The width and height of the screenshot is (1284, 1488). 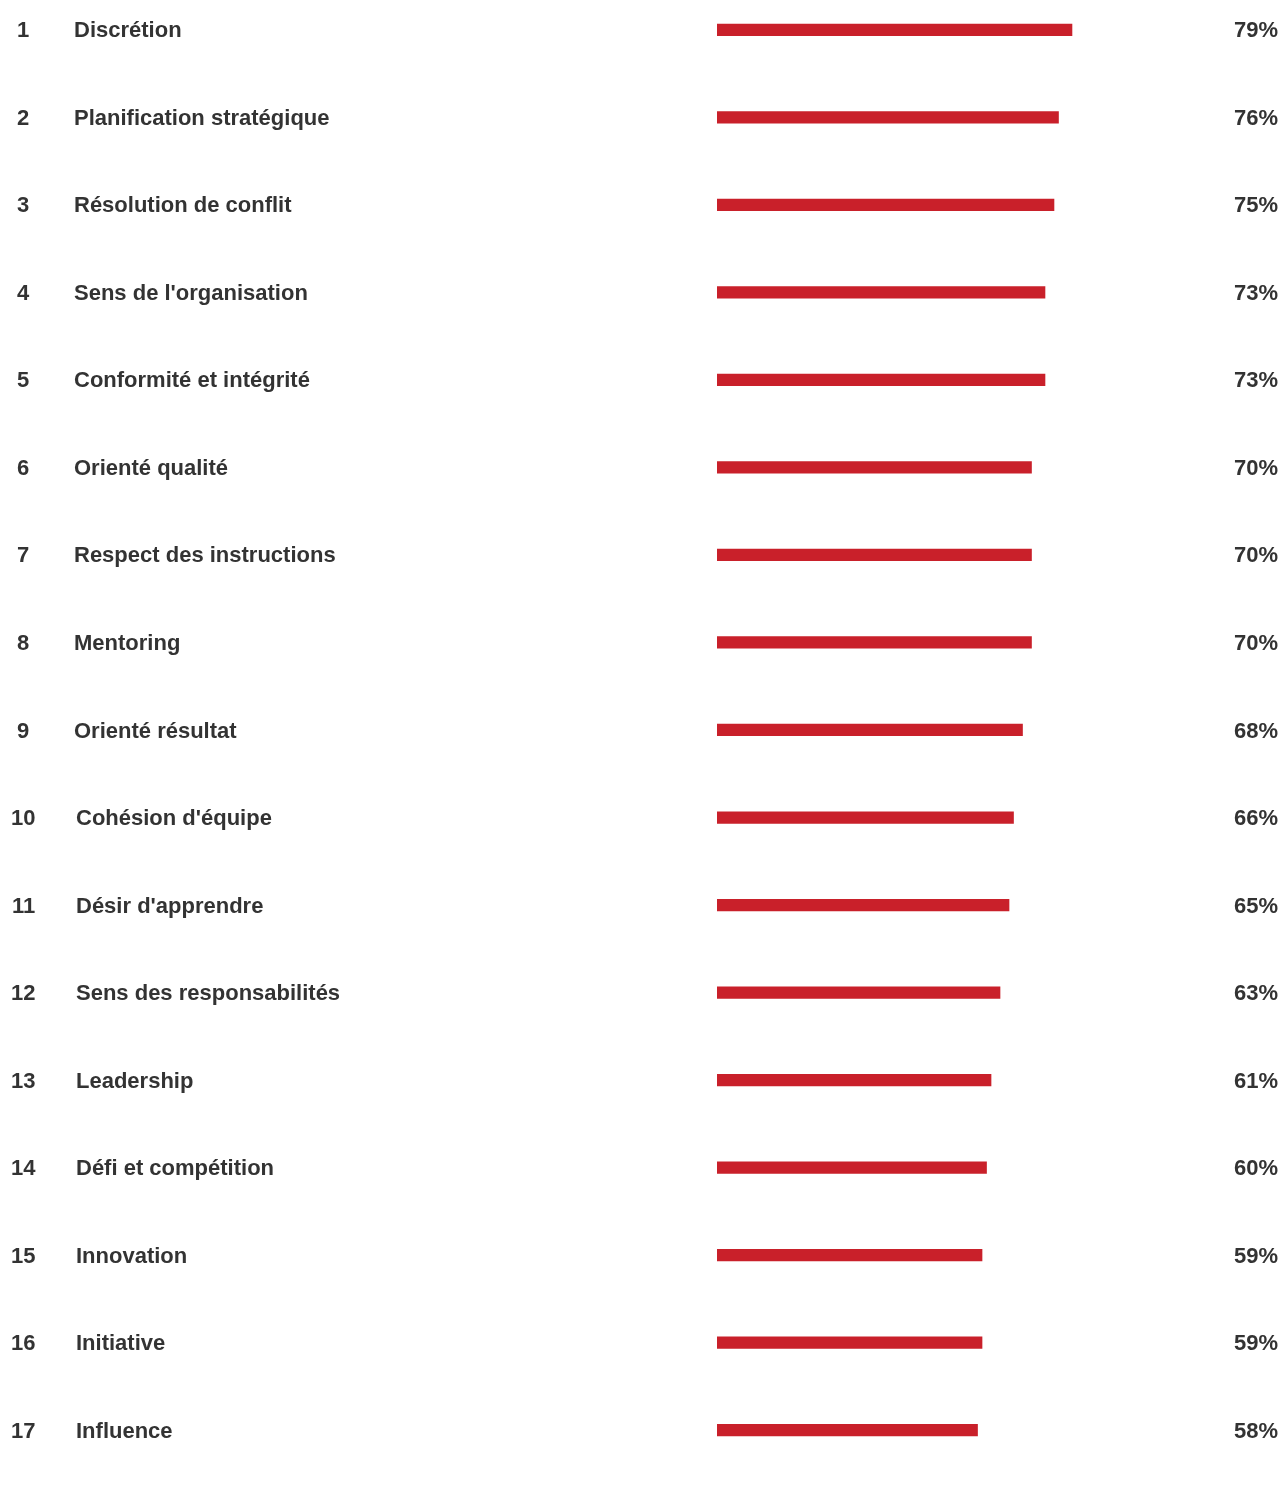 What do you see at coordinates (1256, 730) in the screenshot?
I see `data-label: 68%` at bounding box center [1256, 730].